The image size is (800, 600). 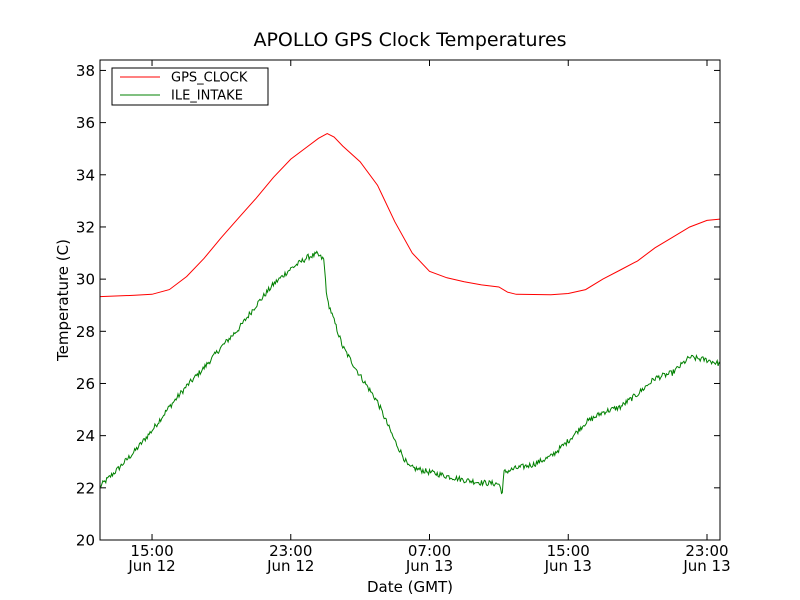 I want to click on legend-label-ile-intake: ILE_INTAKE, so click(x=207, y=96).